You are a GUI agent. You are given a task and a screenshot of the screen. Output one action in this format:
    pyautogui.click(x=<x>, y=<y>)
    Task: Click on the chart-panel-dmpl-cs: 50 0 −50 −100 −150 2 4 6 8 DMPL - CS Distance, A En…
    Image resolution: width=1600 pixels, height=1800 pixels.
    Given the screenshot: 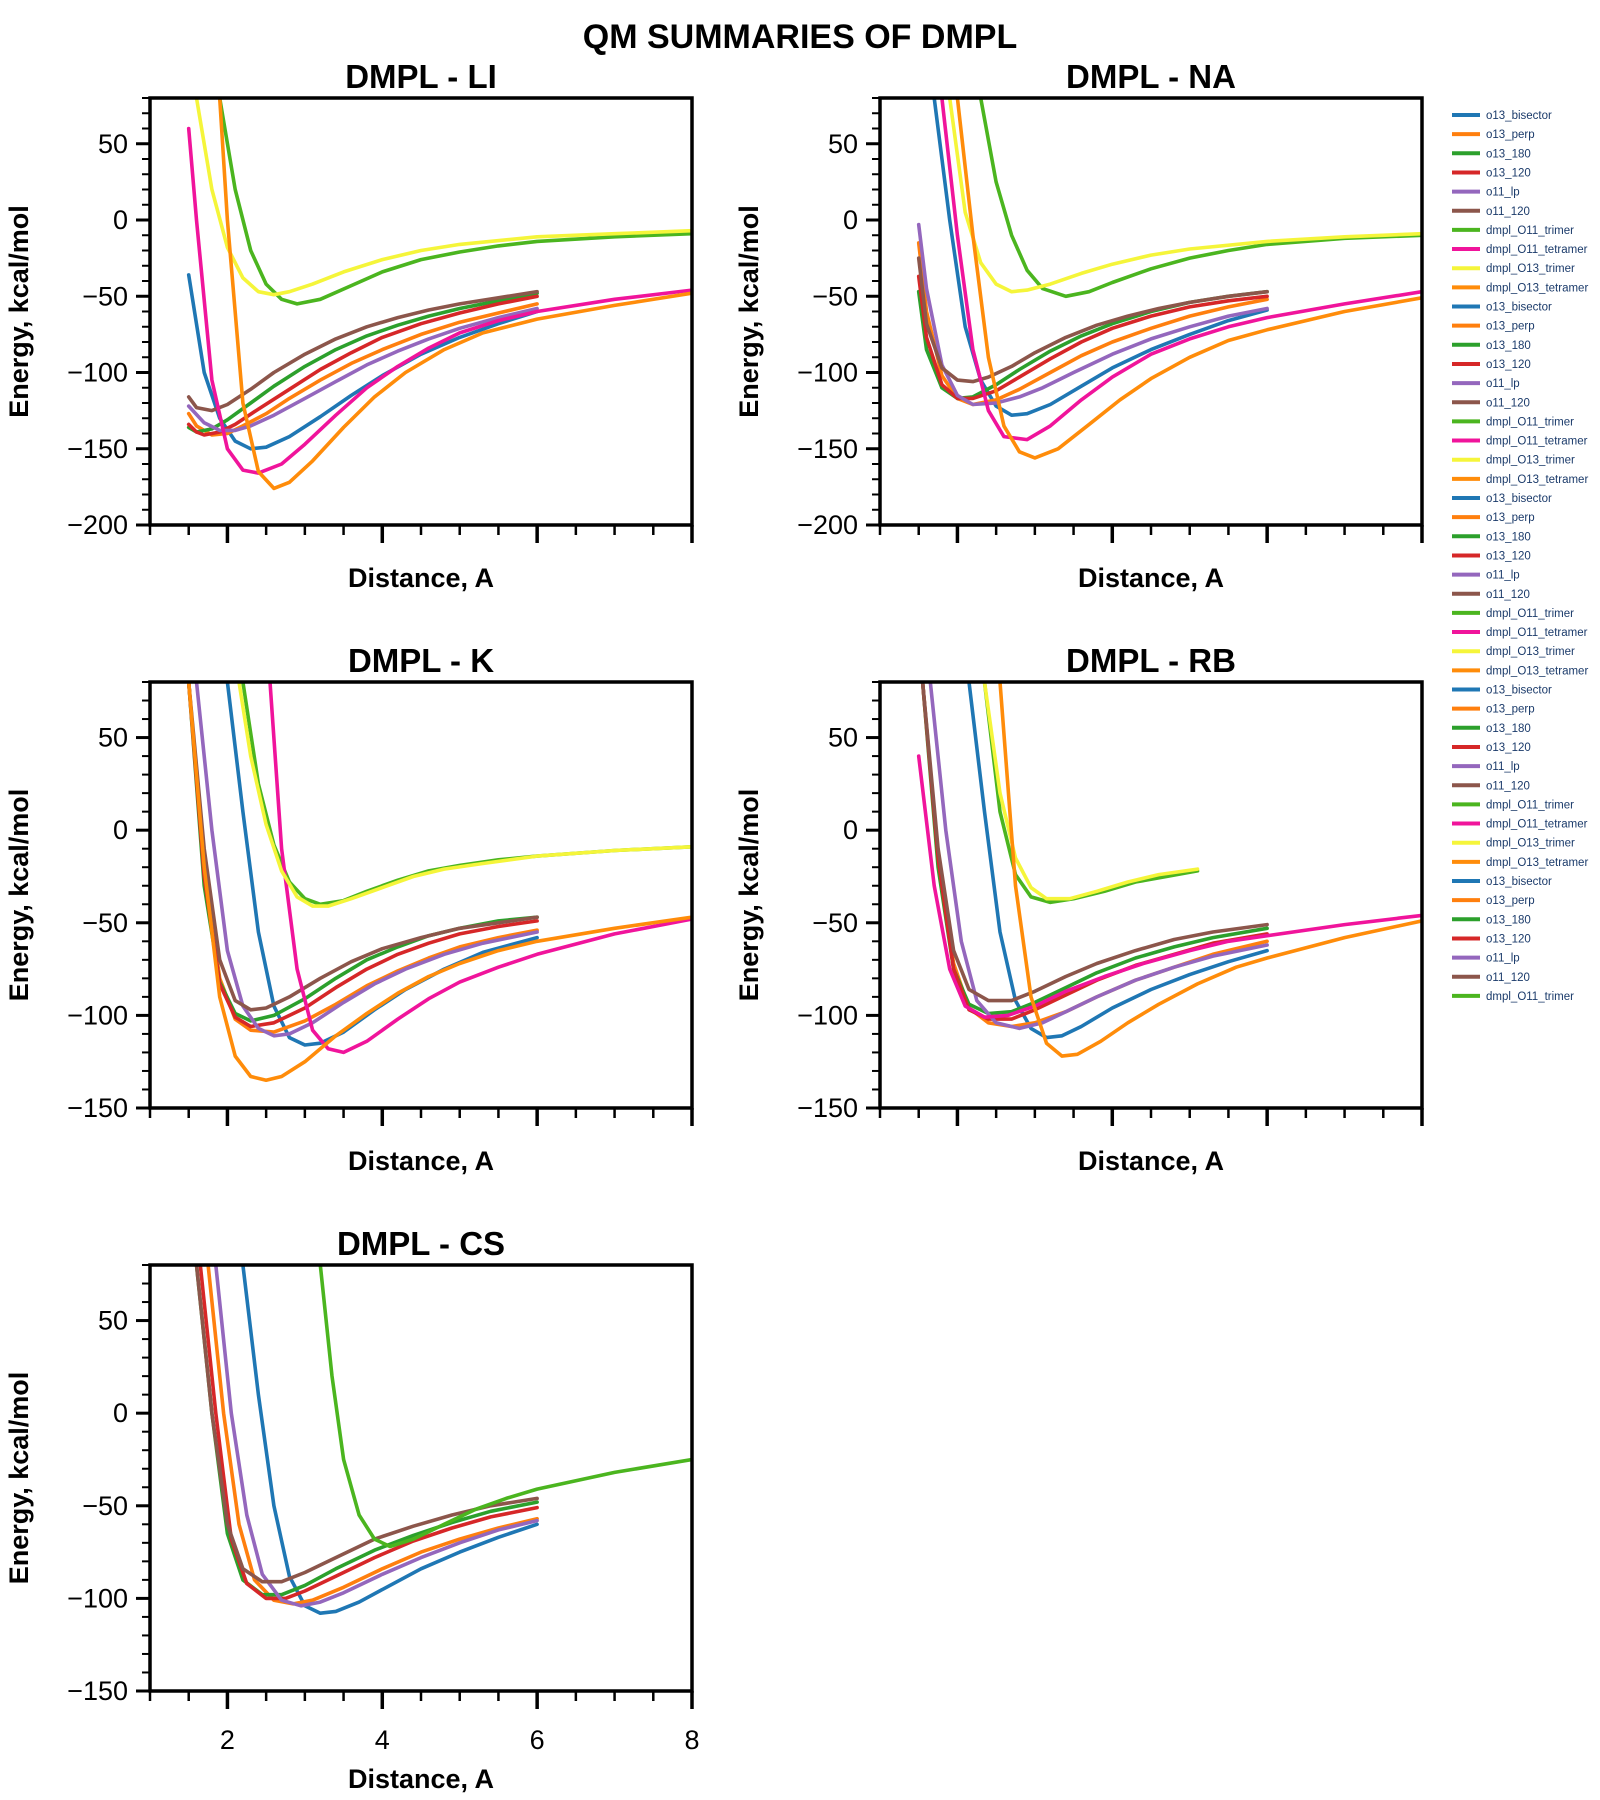 What is the action you would take?
    pyautogui.click(x=352, y=1509)
    